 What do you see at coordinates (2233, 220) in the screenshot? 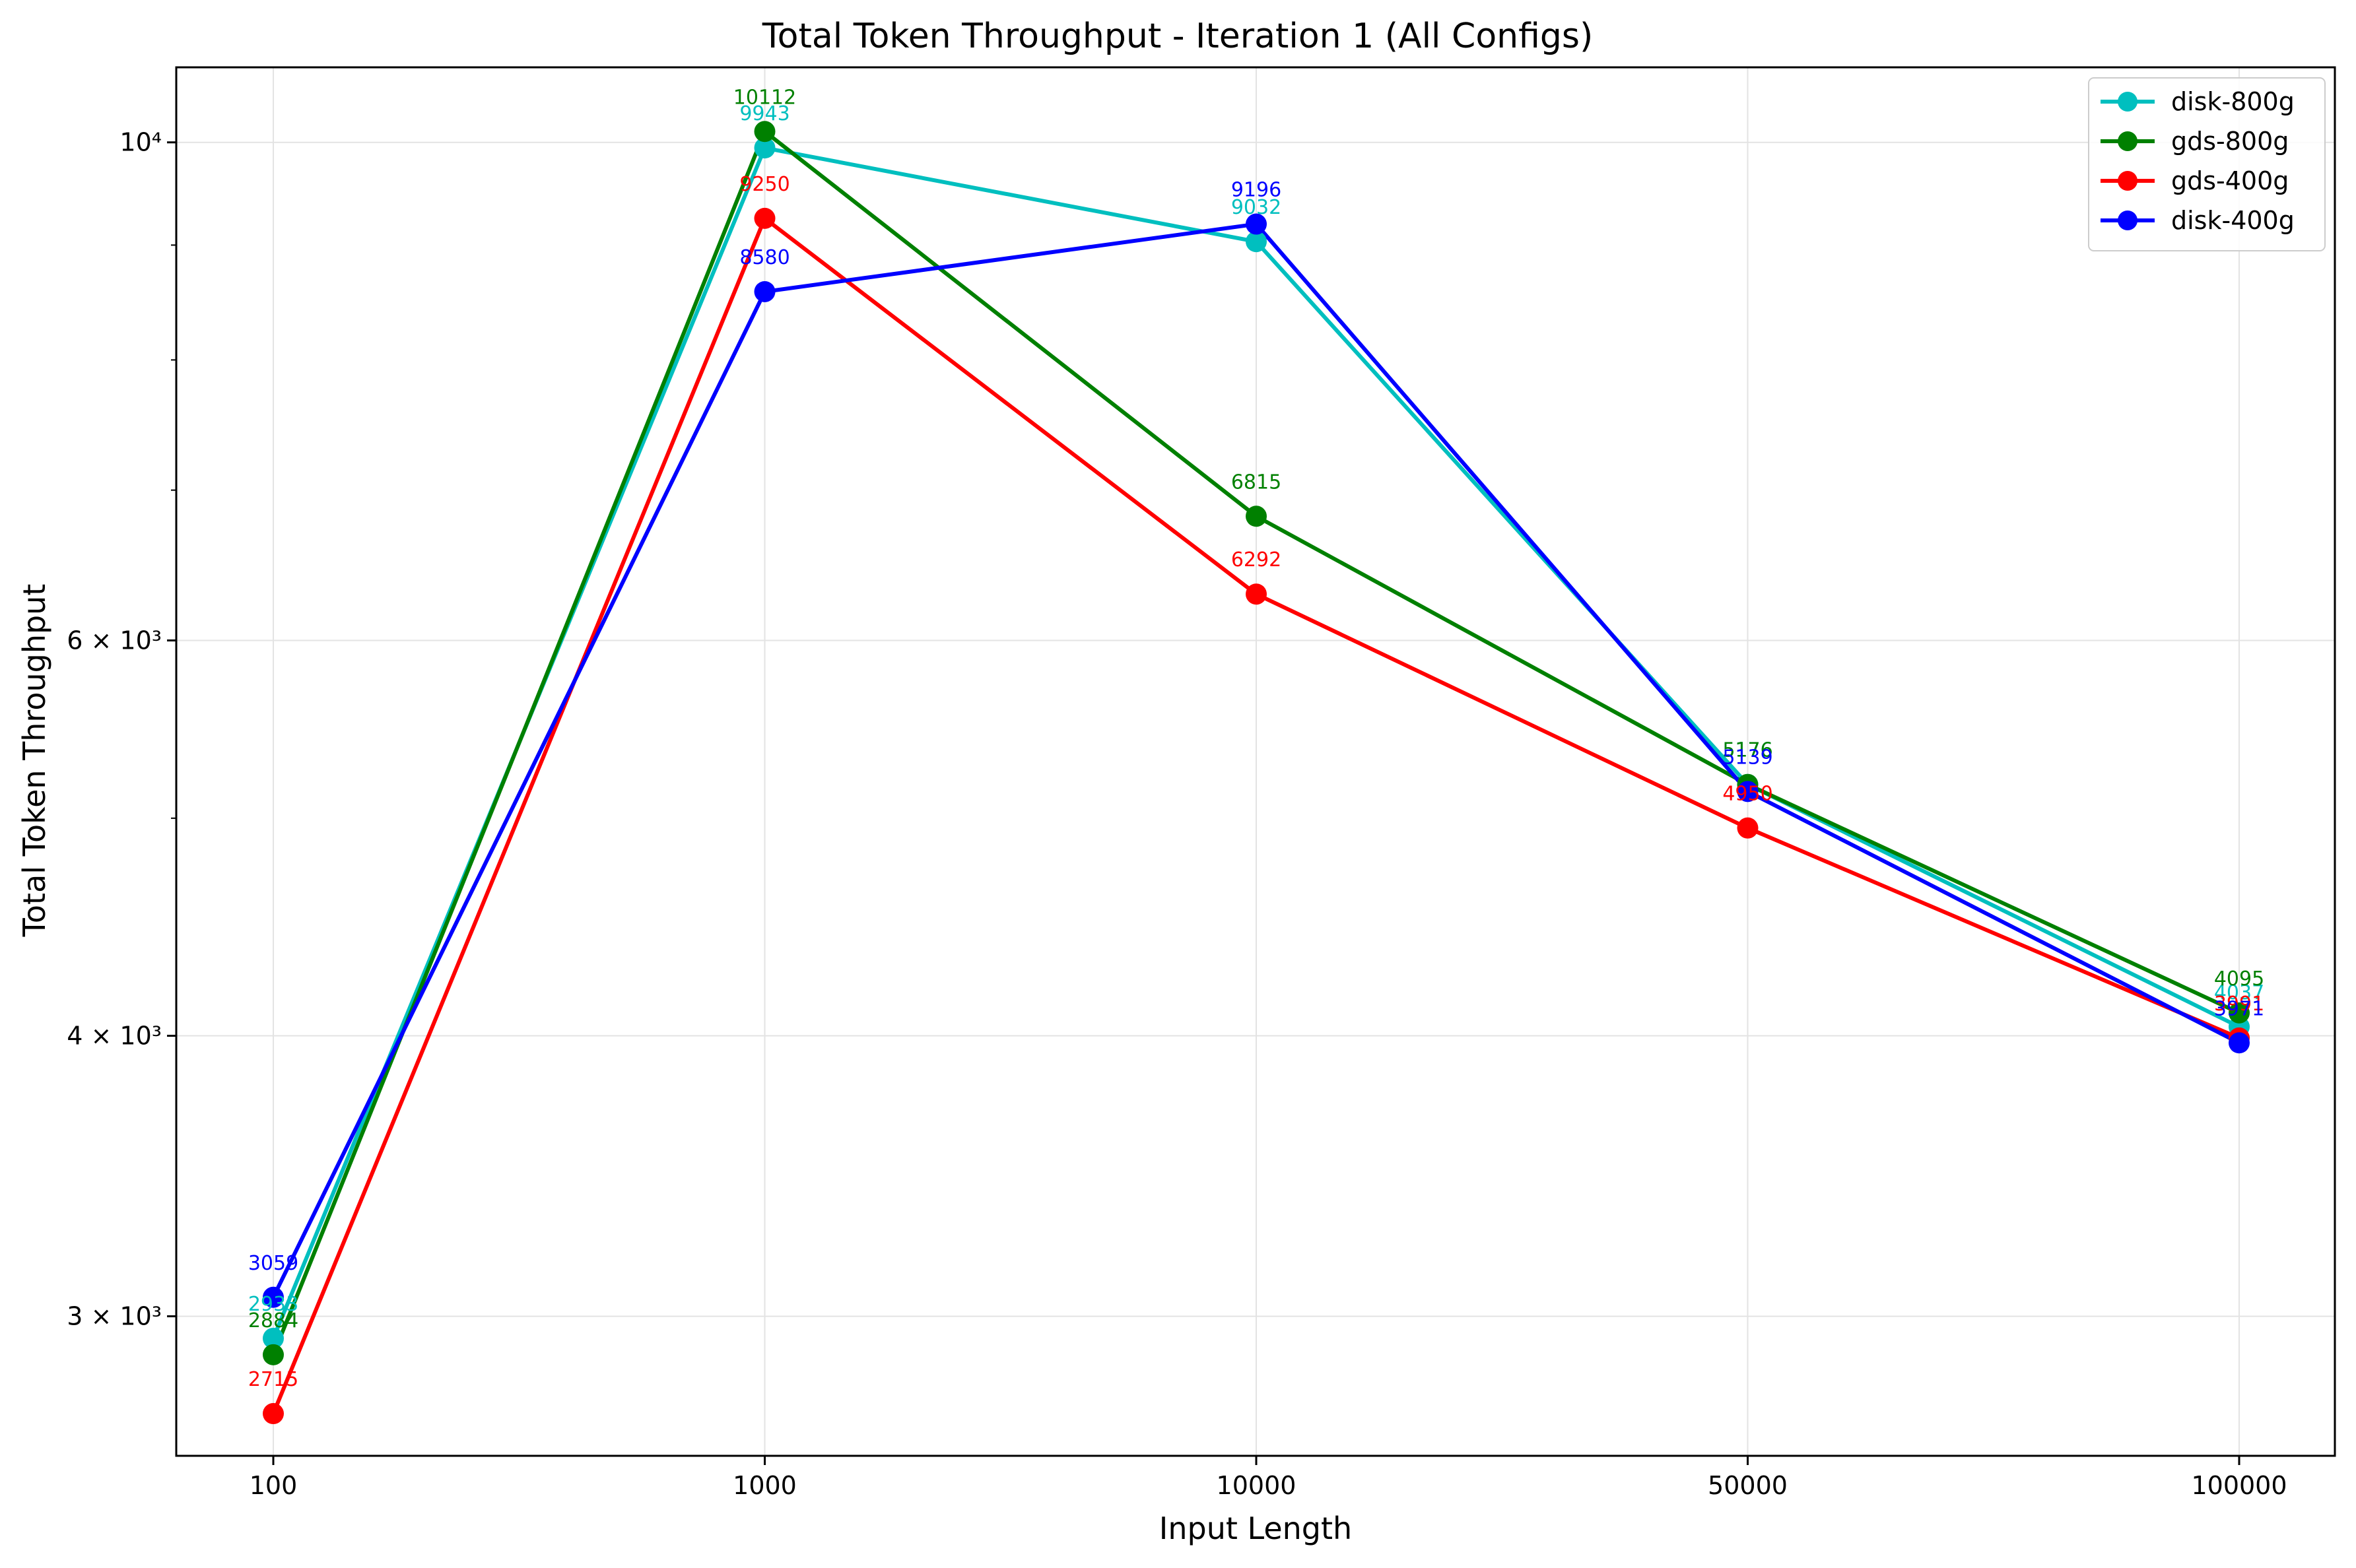
I see `legend-label-disk-400g: disk-400g` at bounding box center [2233, 220].